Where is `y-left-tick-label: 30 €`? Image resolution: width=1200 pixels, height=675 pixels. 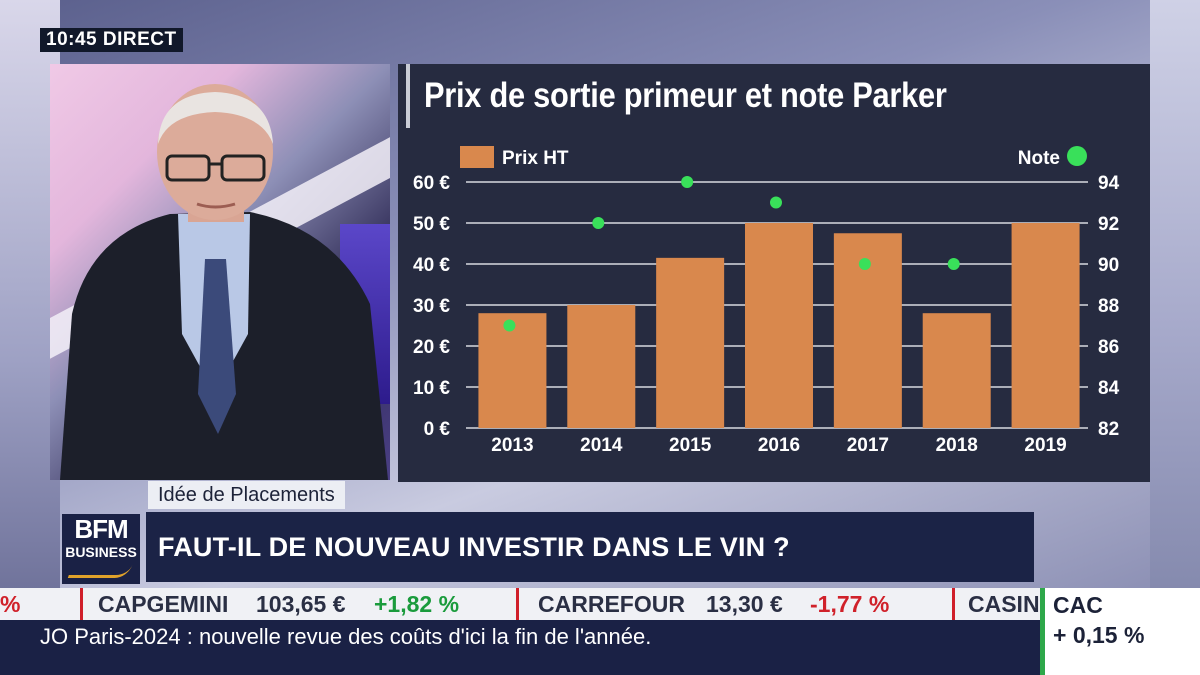
y-left-tick-label: 30 € is located at coordinates (431, 306).